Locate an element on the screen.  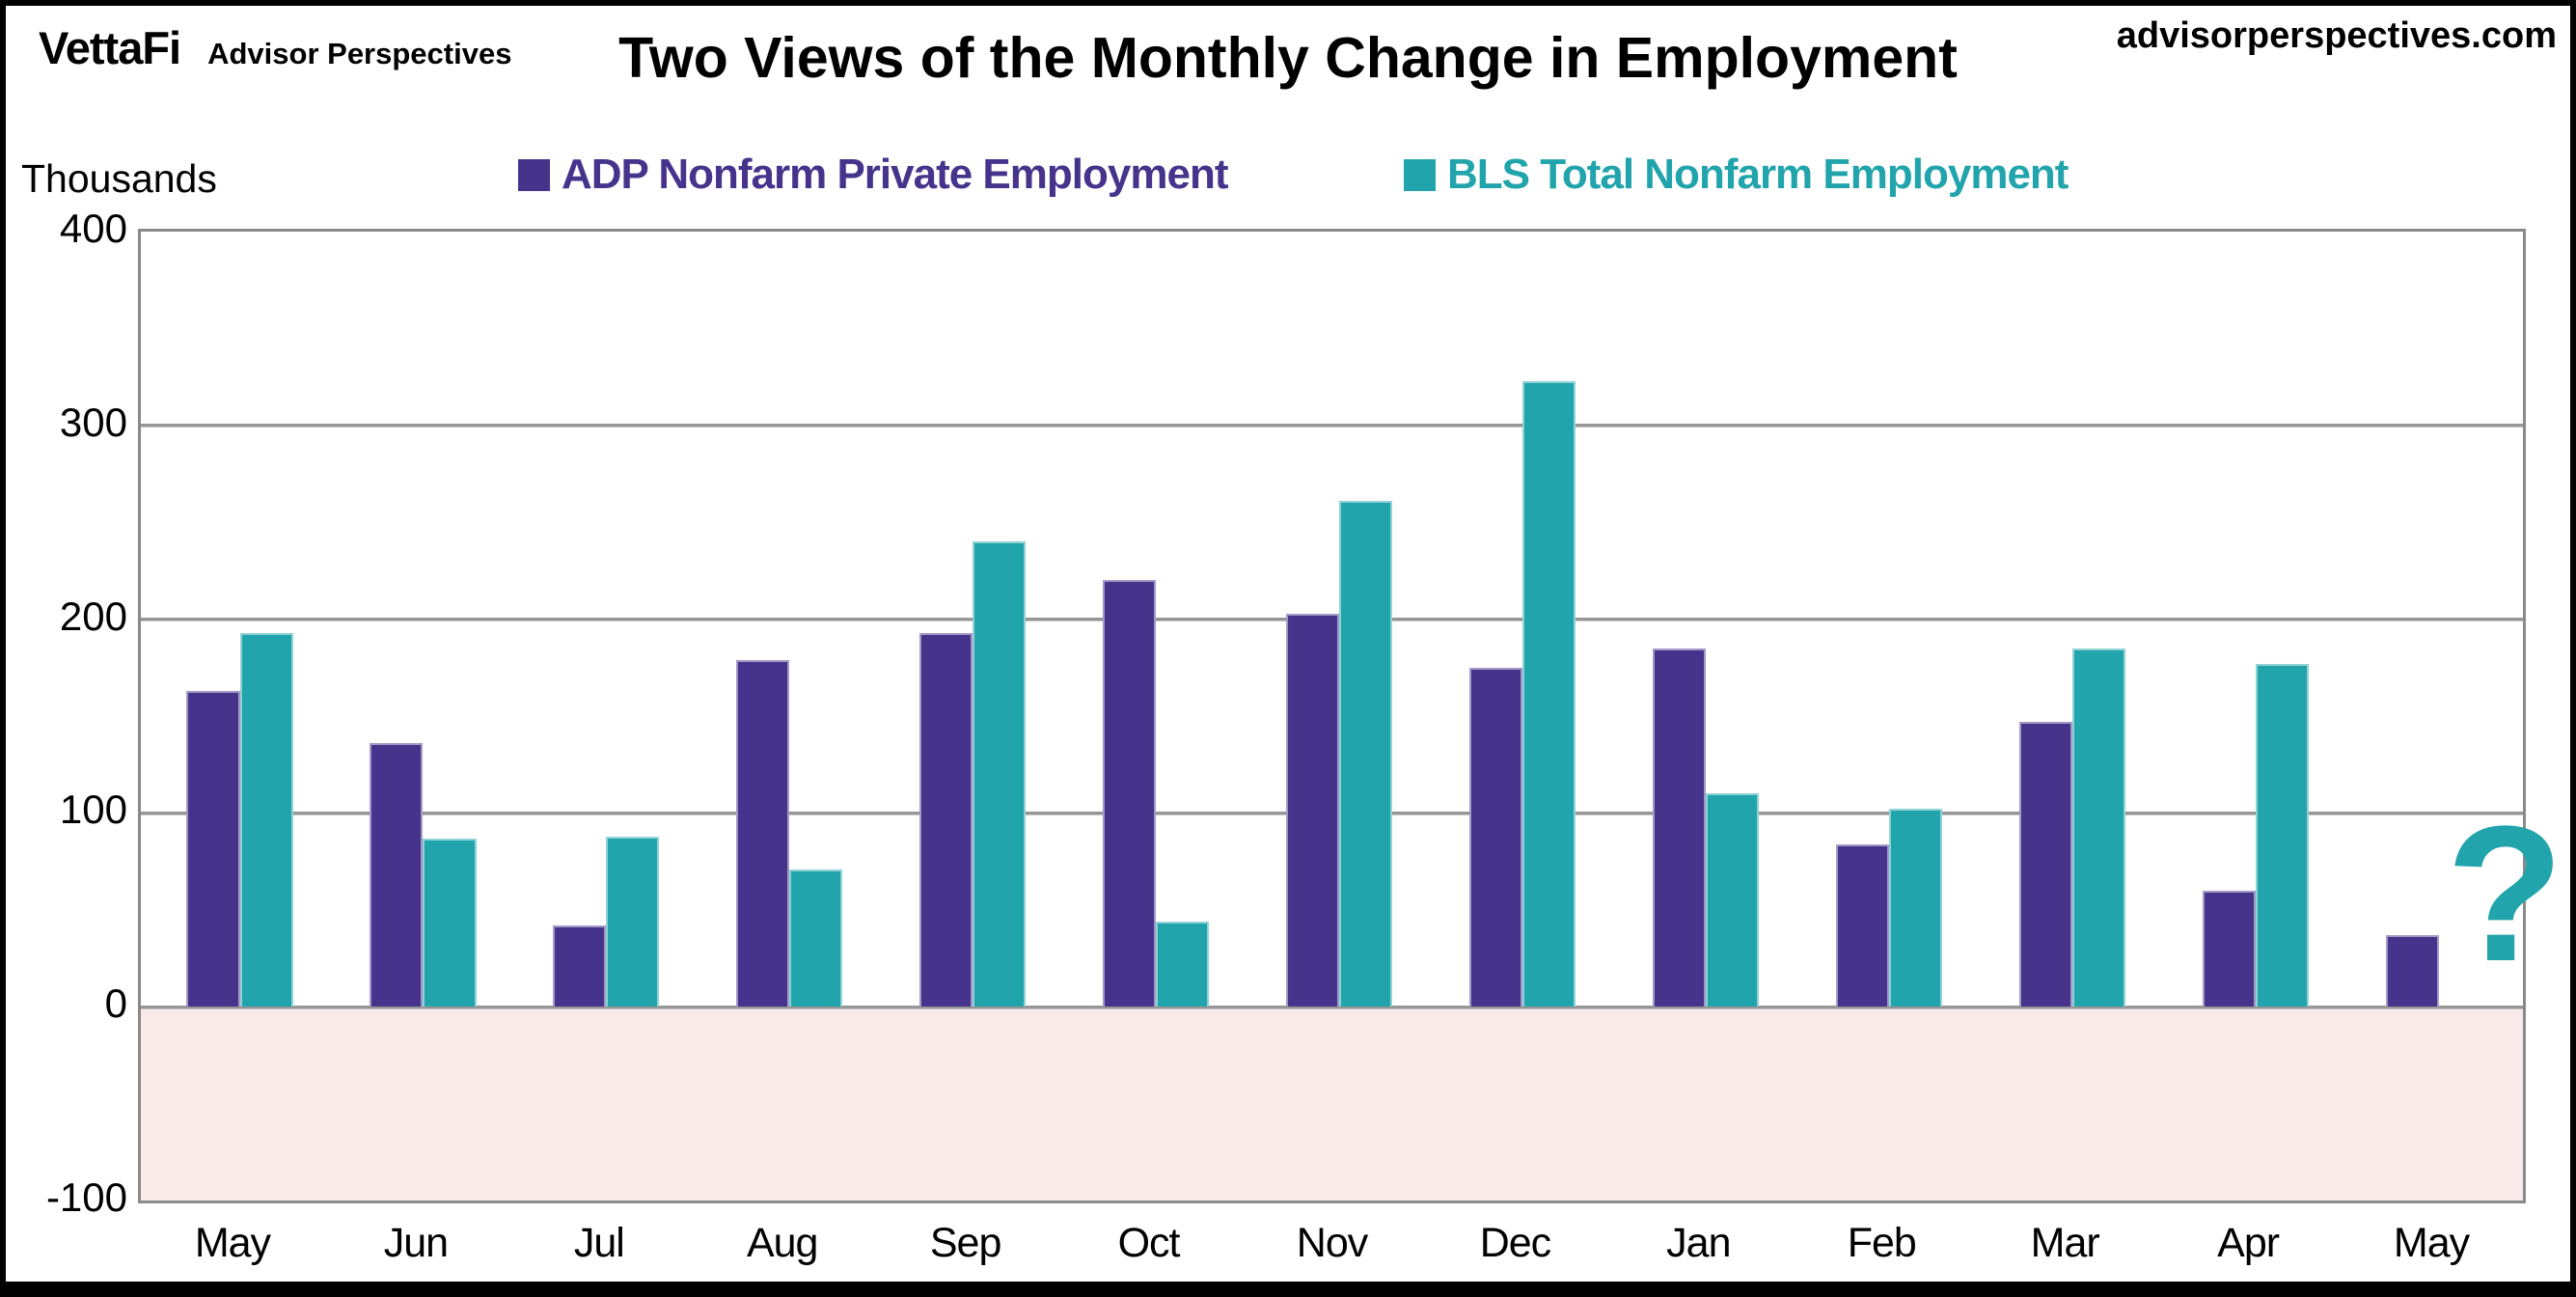
y-axis-unit-label: Thousands is located at coordinates (119, 178).